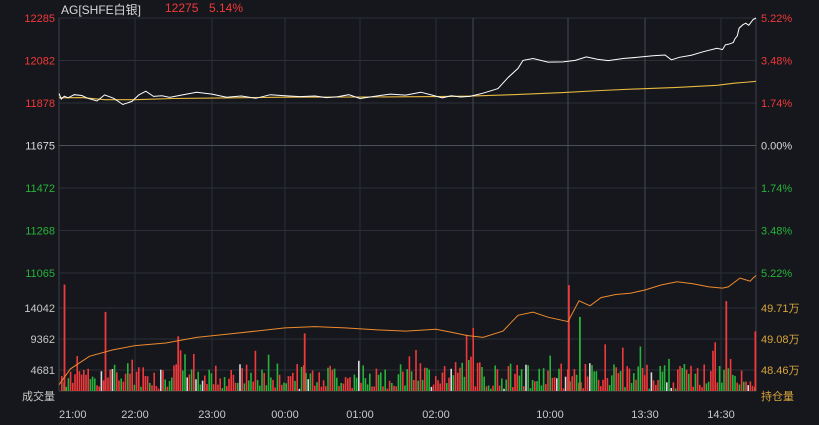 This screenshot has height=425, width=819. What do you see at coordinates (360, 415) in the screenshot?
I see `time-tick-label: 01:00` at bounding box center [360, 415].